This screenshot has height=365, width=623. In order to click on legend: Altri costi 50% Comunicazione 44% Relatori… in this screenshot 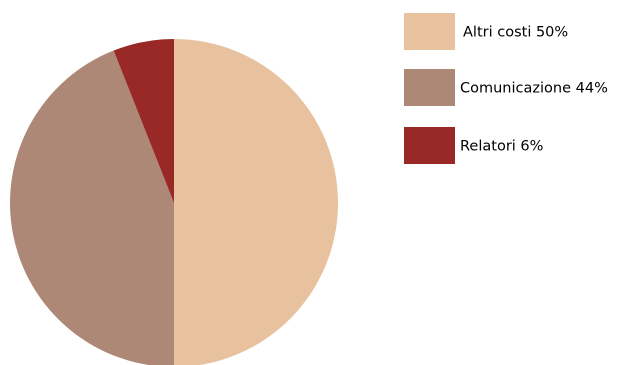, I will do `click(506, 88)`.